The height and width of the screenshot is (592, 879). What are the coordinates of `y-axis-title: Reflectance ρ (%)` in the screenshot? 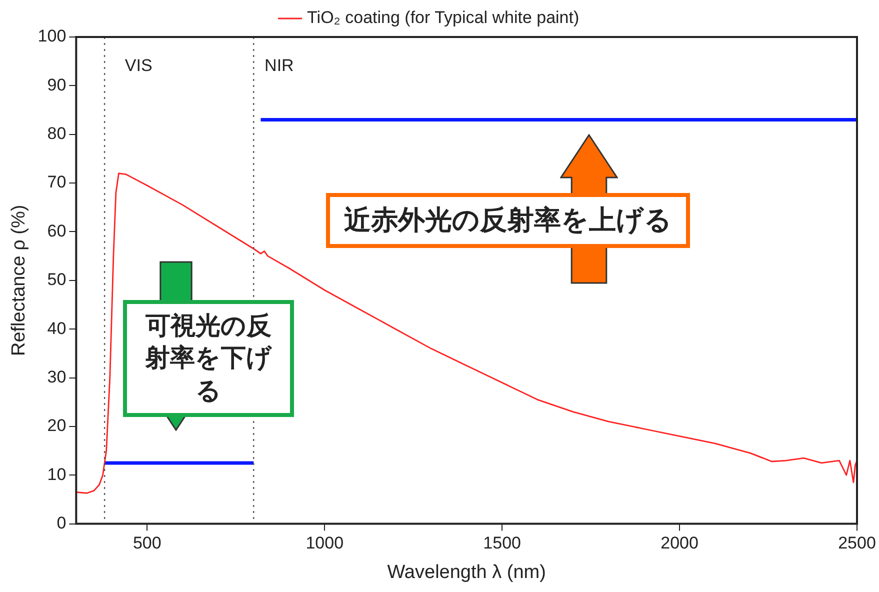 It's located at (19, 280).